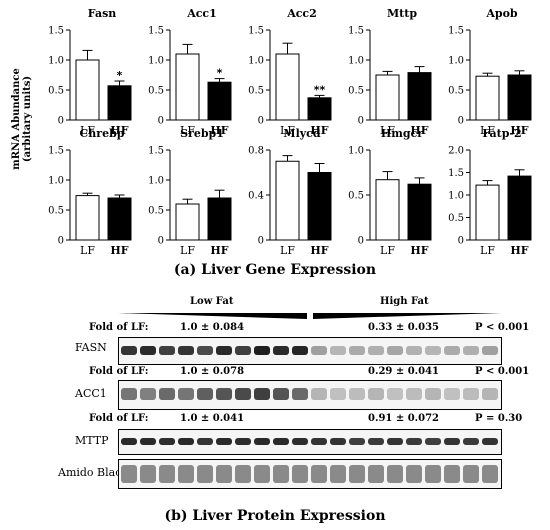 Image resolution: width=550 pixels, height=530 pixels. What do you see at coordinates (490, 192) in the screenshot?
I see `panel-fatp-2: Fatp-2 0 0.5 1.0 1.5 2.0 LF HF` at bounding box center [490, 192].